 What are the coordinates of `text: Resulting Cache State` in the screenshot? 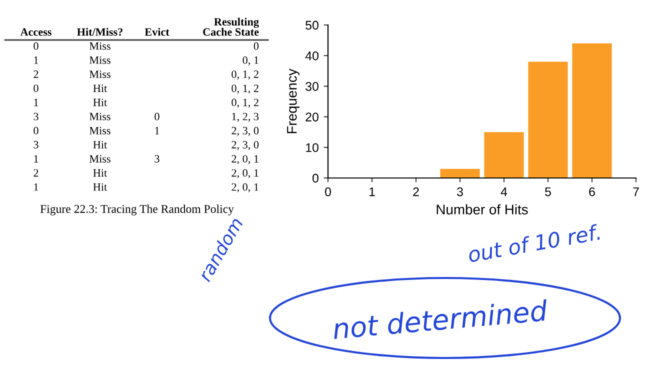 It's located at (231, 27).